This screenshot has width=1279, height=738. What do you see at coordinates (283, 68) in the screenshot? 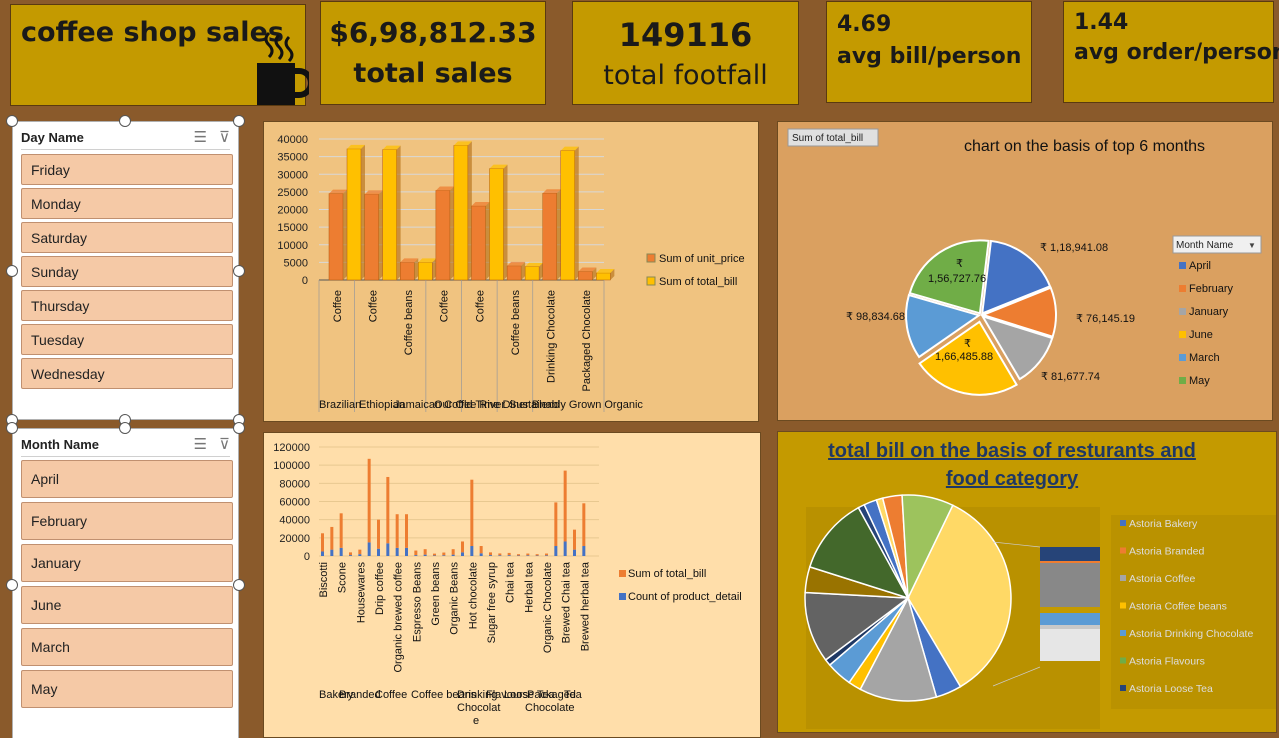
I see `coffee-cup-icon` at bounding box center [283, 68].